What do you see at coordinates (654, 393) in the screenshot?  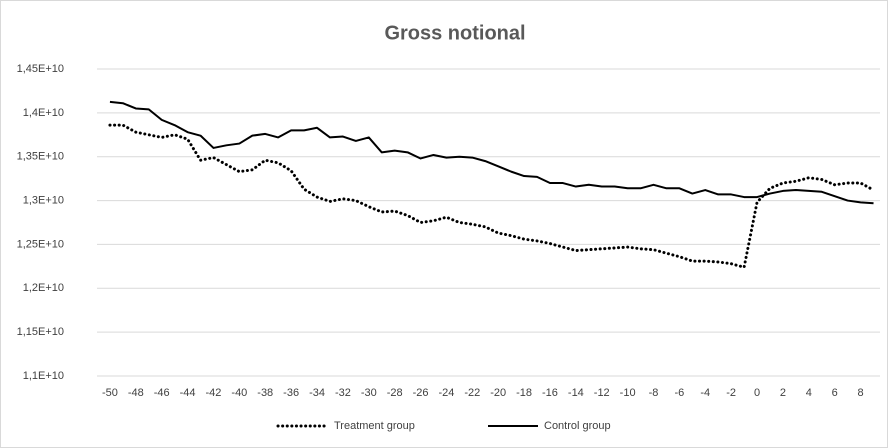 I see `x-tick-label: -8` at bounding box center [654, 393].